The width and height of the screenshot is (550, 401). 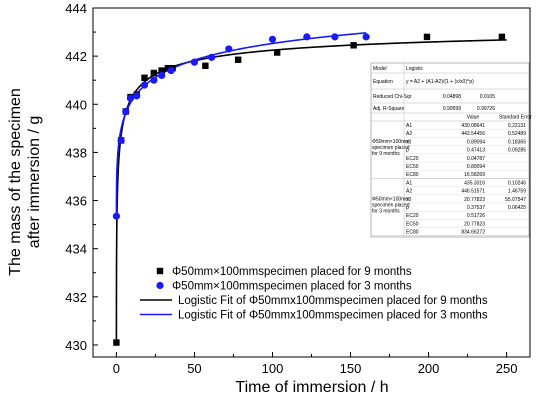 What do you see at coordinates (34, 182) in the screenshot?
I see `y-axis-label-line: after immersion / g` at bounding box center [34, 182].